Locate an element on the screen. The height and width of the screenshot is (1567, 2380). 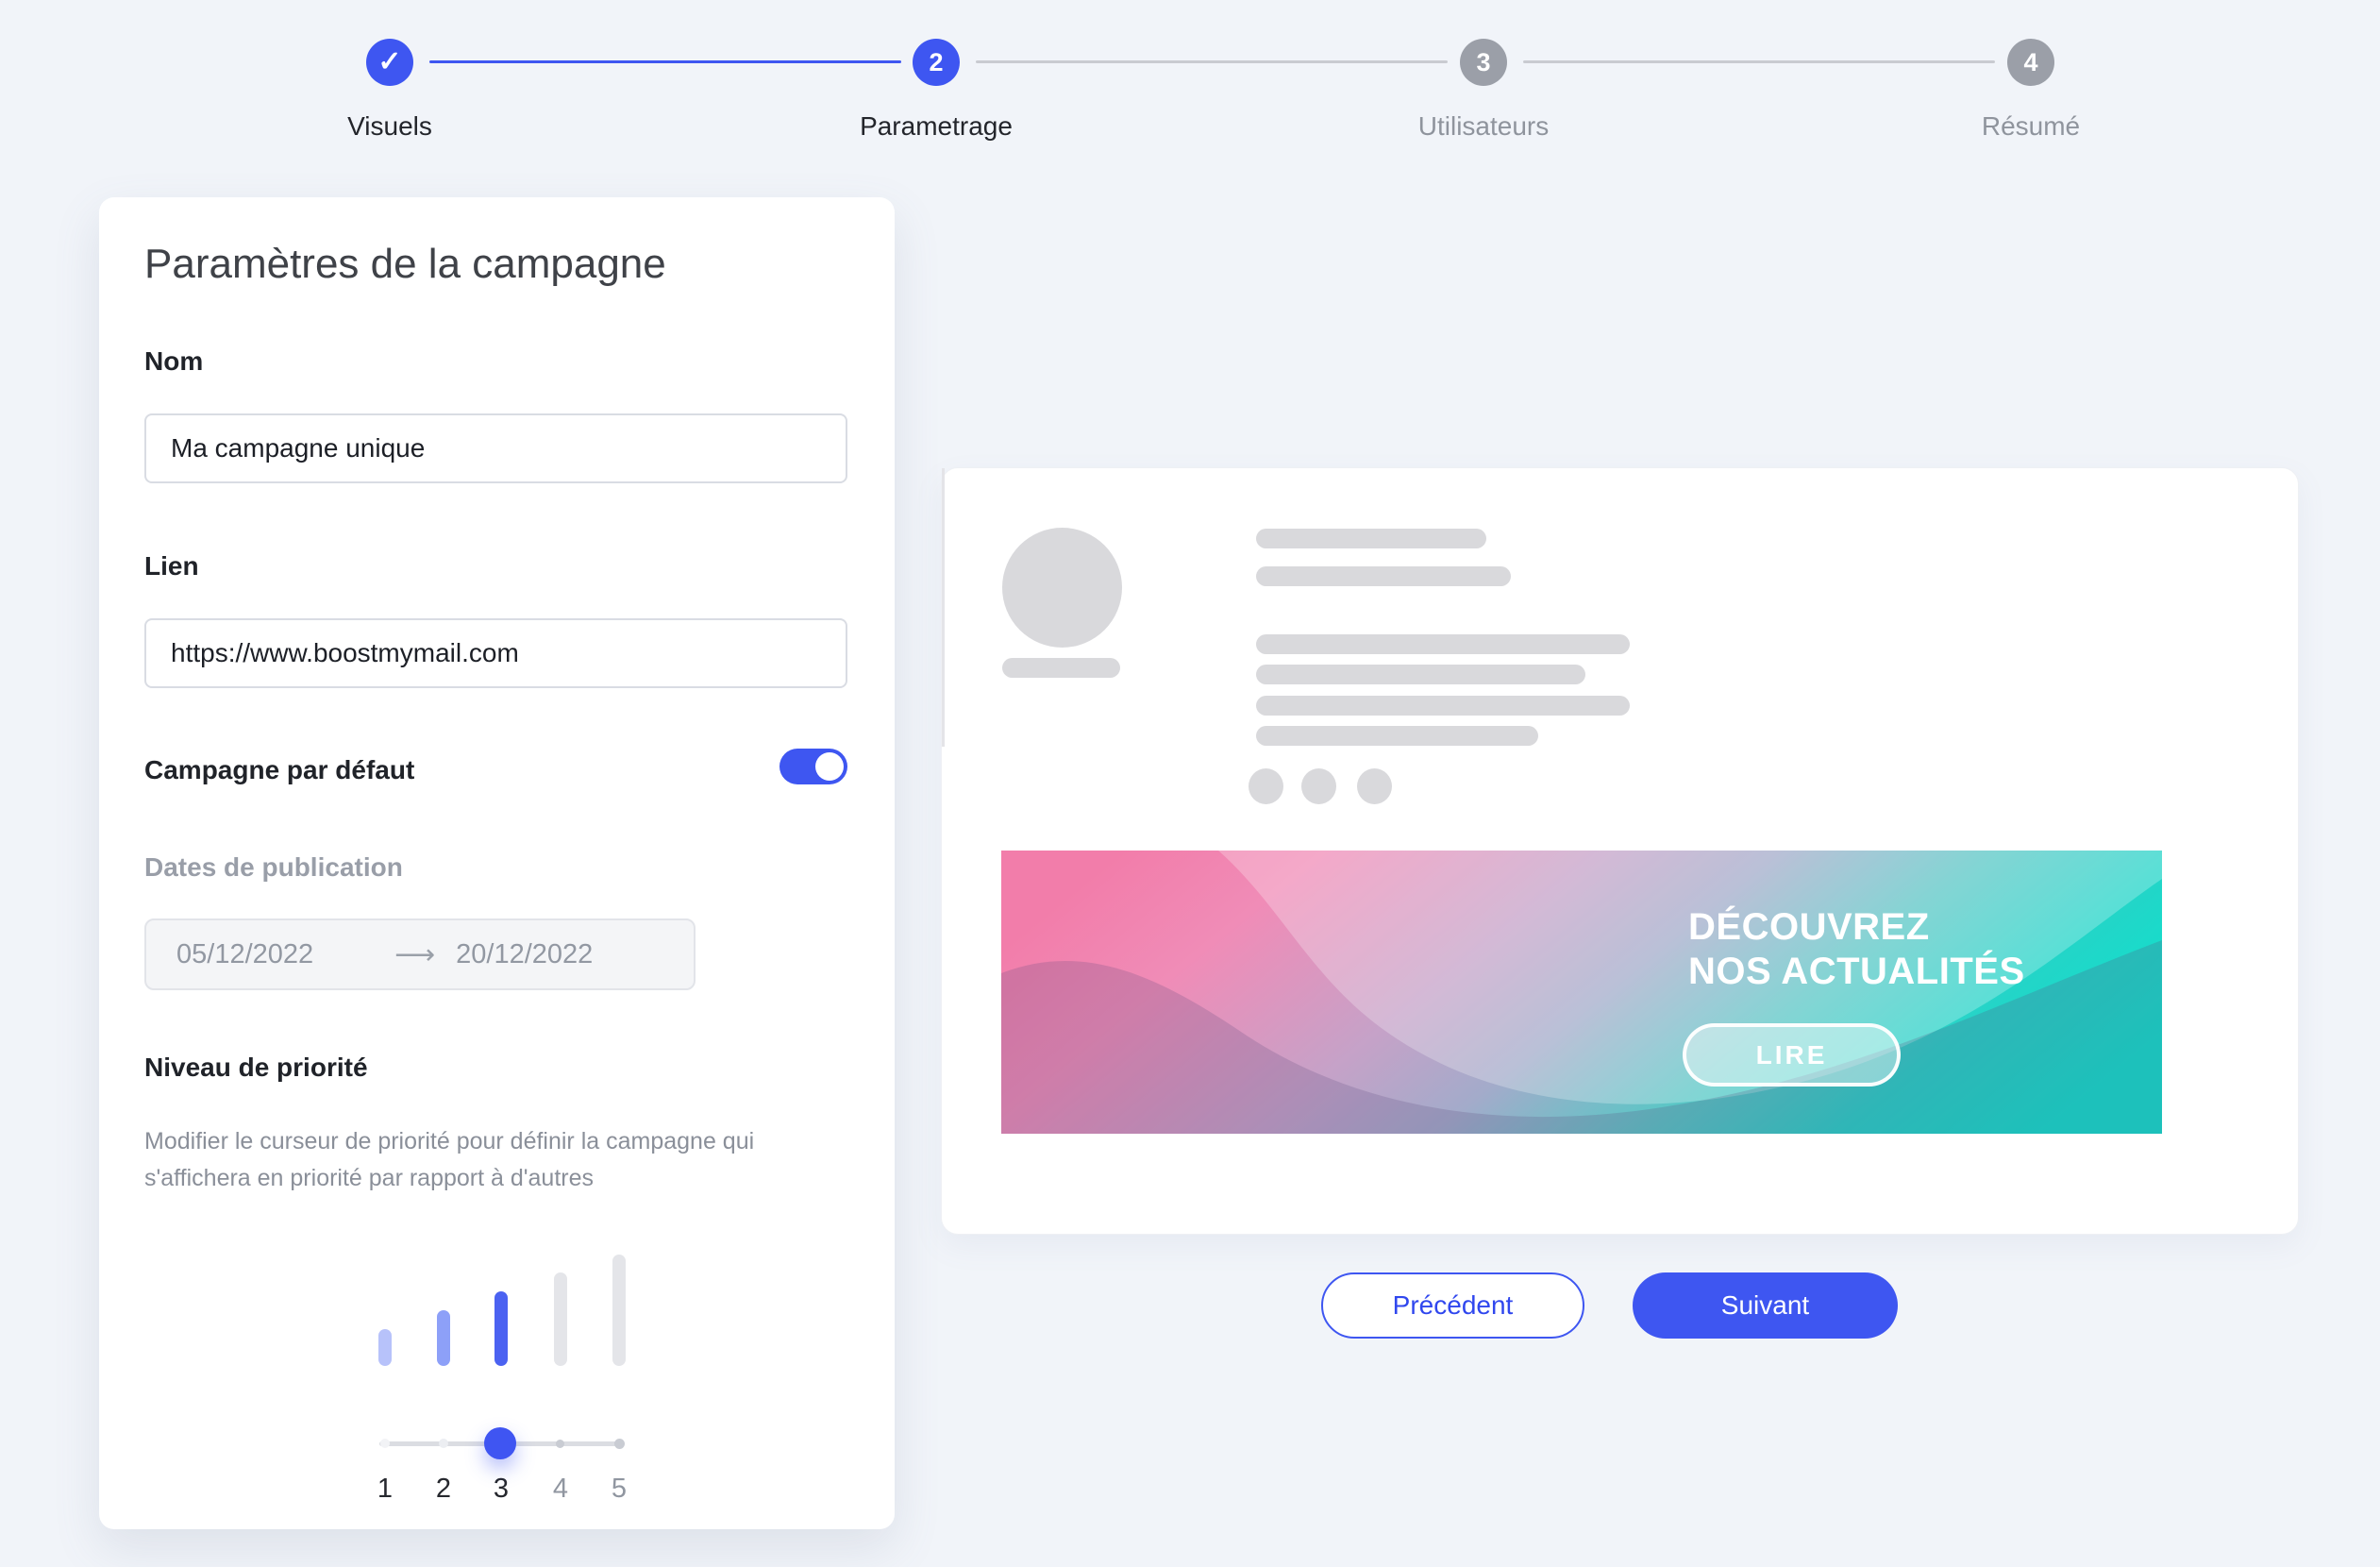
priority-number-3: 3 is located at coordinates (501, 1489).